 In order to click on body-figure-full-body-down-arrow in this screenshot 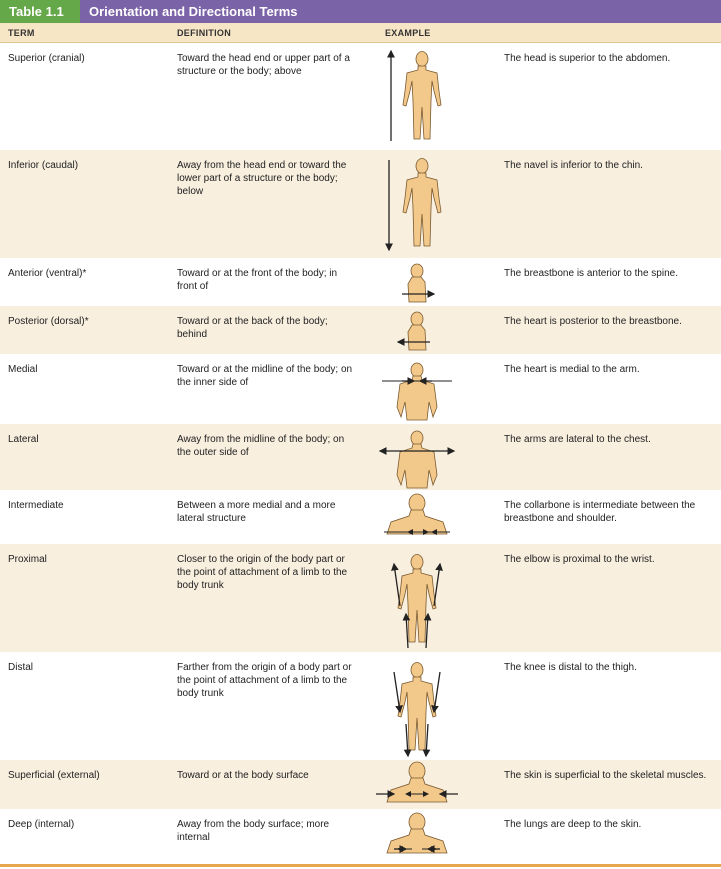, I will do `click(417, 204)`.